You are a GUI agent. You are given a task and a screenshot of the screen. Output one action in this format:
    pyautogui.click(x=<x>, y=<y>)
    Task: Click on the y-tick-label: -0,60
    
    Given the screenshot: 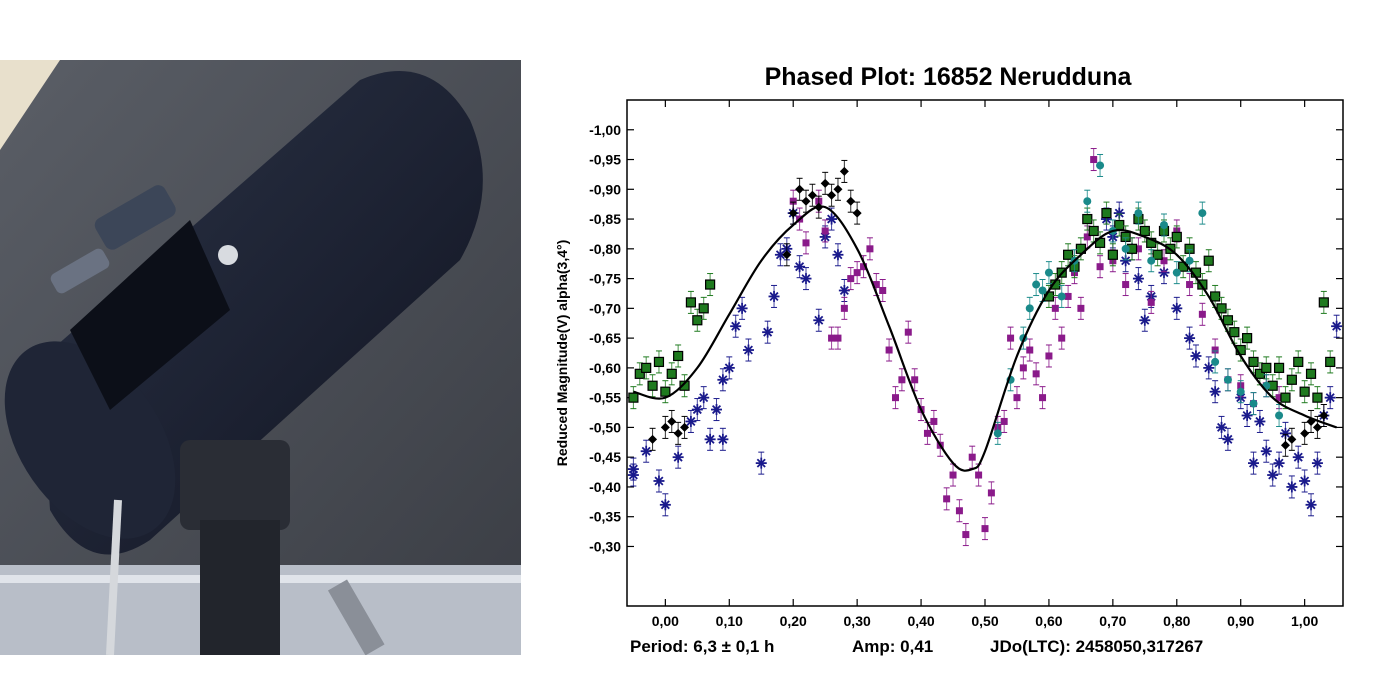 What is the action you would take?
    pyautogui.click(x=605, y=368)
    